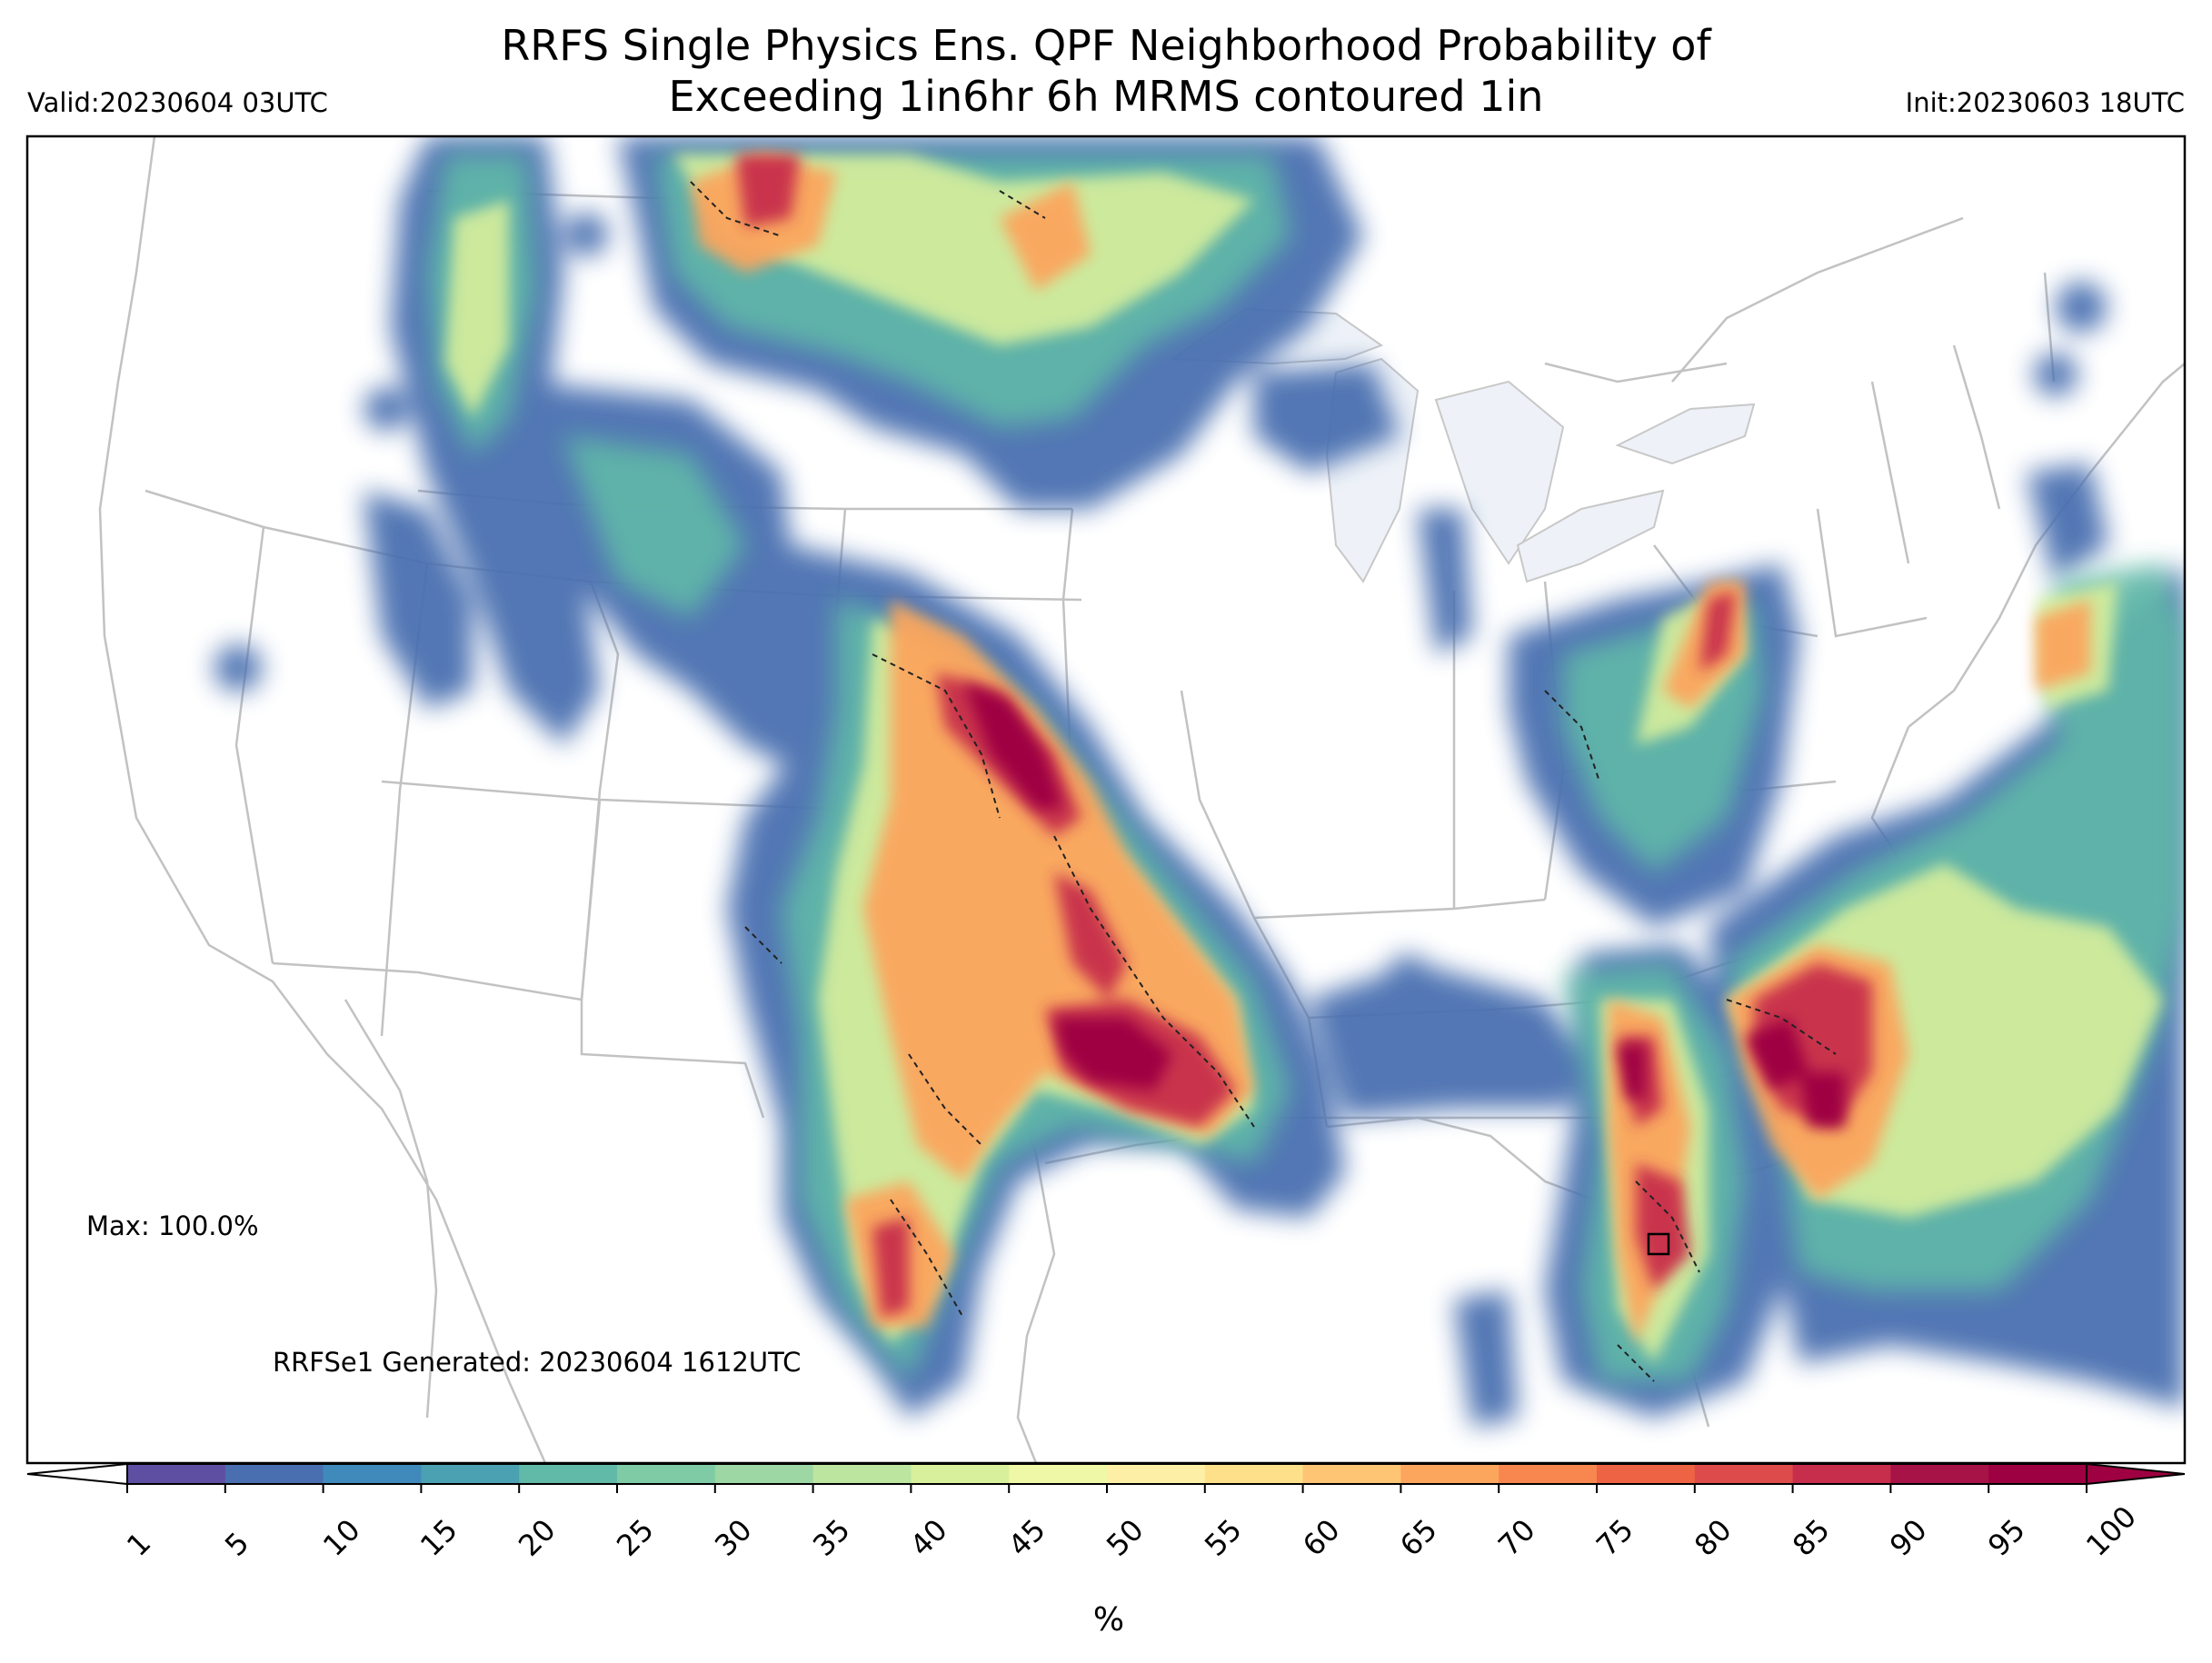  What do you see at coordinates (537, 1362) in the screenshot?
I see `generated-label: RRFSe1 Generated: 20230604 1612UTC` at bounding box center [537, 1362].